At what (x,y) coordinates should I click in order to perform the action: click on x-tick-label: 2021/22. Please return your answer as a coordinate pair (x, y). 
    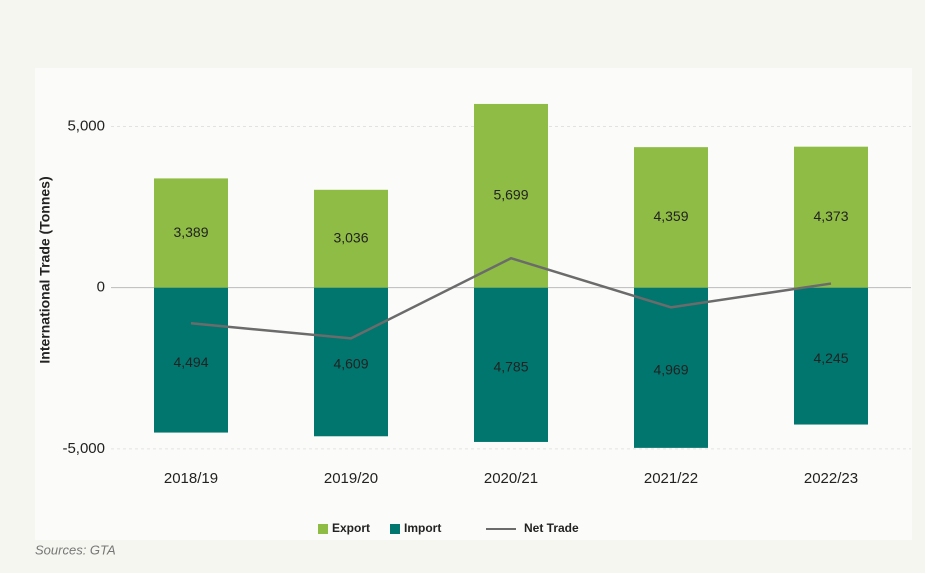
    Looking at the image, I should click on (671, 478).